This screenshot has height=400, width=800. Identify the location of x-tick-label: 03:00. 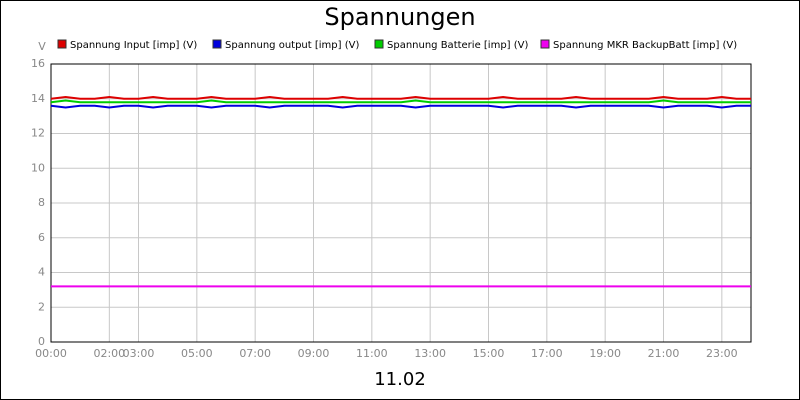
(139, 353).